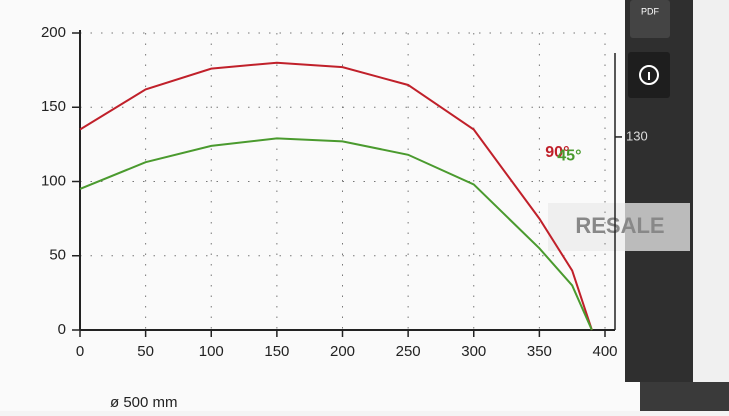 This screenshot has width=729, height=416. Describe the element at coordinates (80, 351) in the screenshot. I see `x-tick-label: 0` at that location.